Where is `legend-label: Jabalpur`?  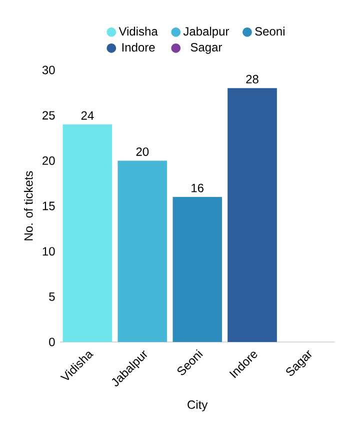 legend-label: Jabalpur is located at coordinates (206, 32).